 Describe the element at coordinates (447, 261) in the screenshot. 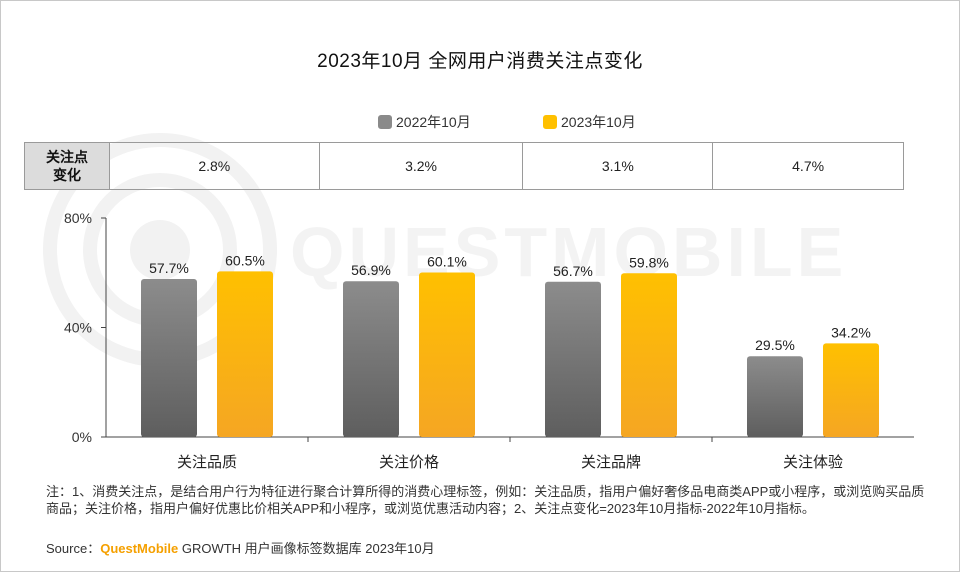

I see `data-label: 60.1%` at that location.